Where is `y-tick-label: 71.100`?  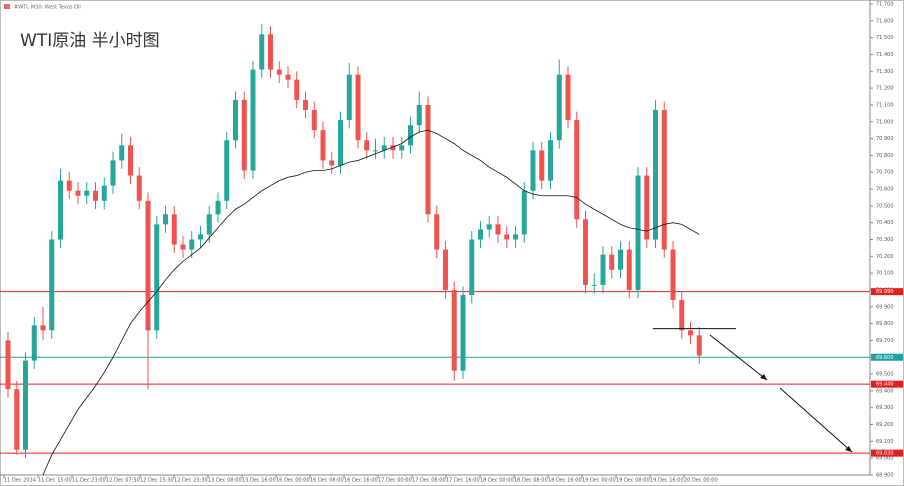 y-tick-label: 71.100 is located at coordinates (885, 105).